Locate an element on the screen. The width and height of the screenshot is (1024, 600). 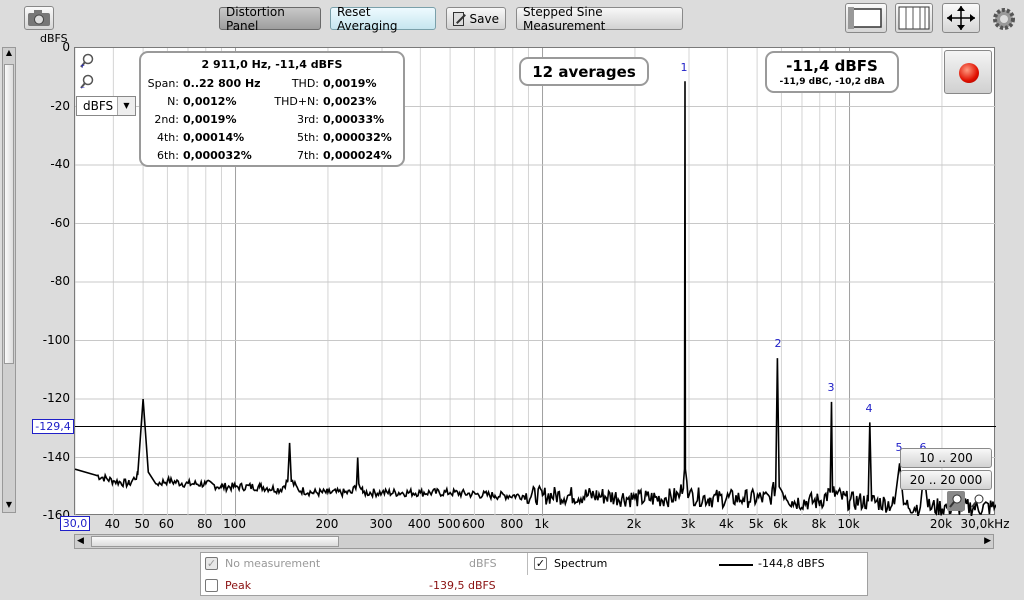
harmonic-label: 4 is located at coordinates (869, 408).